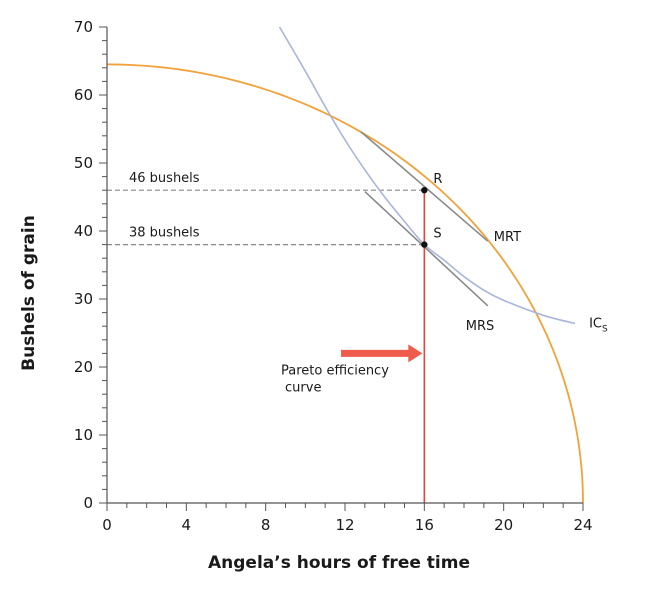 Image resolution: width=654 pixels, height=603 pixels. I want to click on x-tick-label: 0, so click(107, 525).